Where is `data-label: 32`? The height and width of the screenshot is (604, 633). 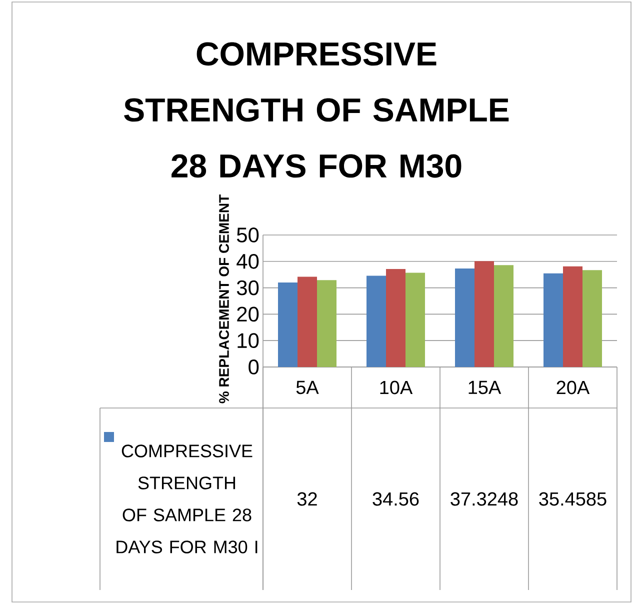 data-label: 32 is located at coordinates (307, 499).